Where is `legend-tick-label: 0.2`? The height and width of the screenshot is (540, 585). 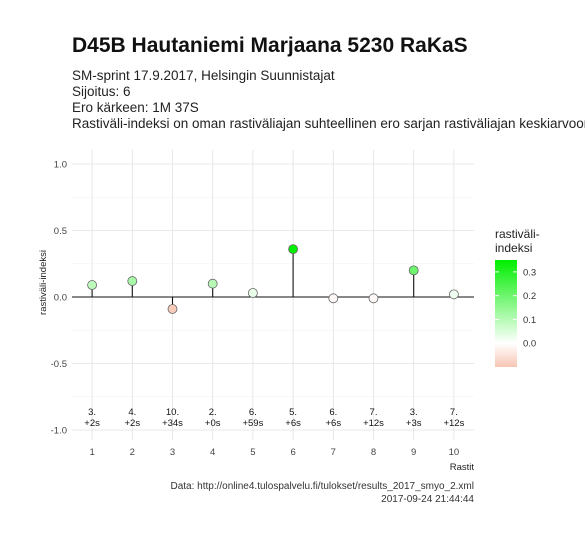
legend-tick-label: 0.2 is located at coordinates (529, 296).